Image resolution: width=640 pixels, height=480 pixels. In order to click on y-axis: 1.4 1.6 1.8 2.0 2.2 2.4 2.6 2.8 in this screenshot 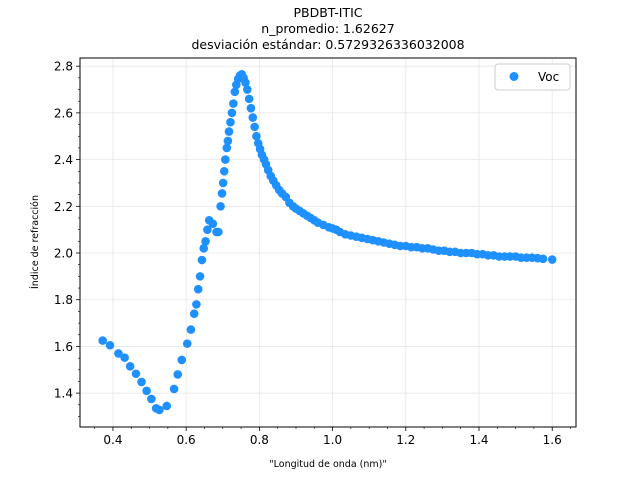, I will do `click(67, 238)`.